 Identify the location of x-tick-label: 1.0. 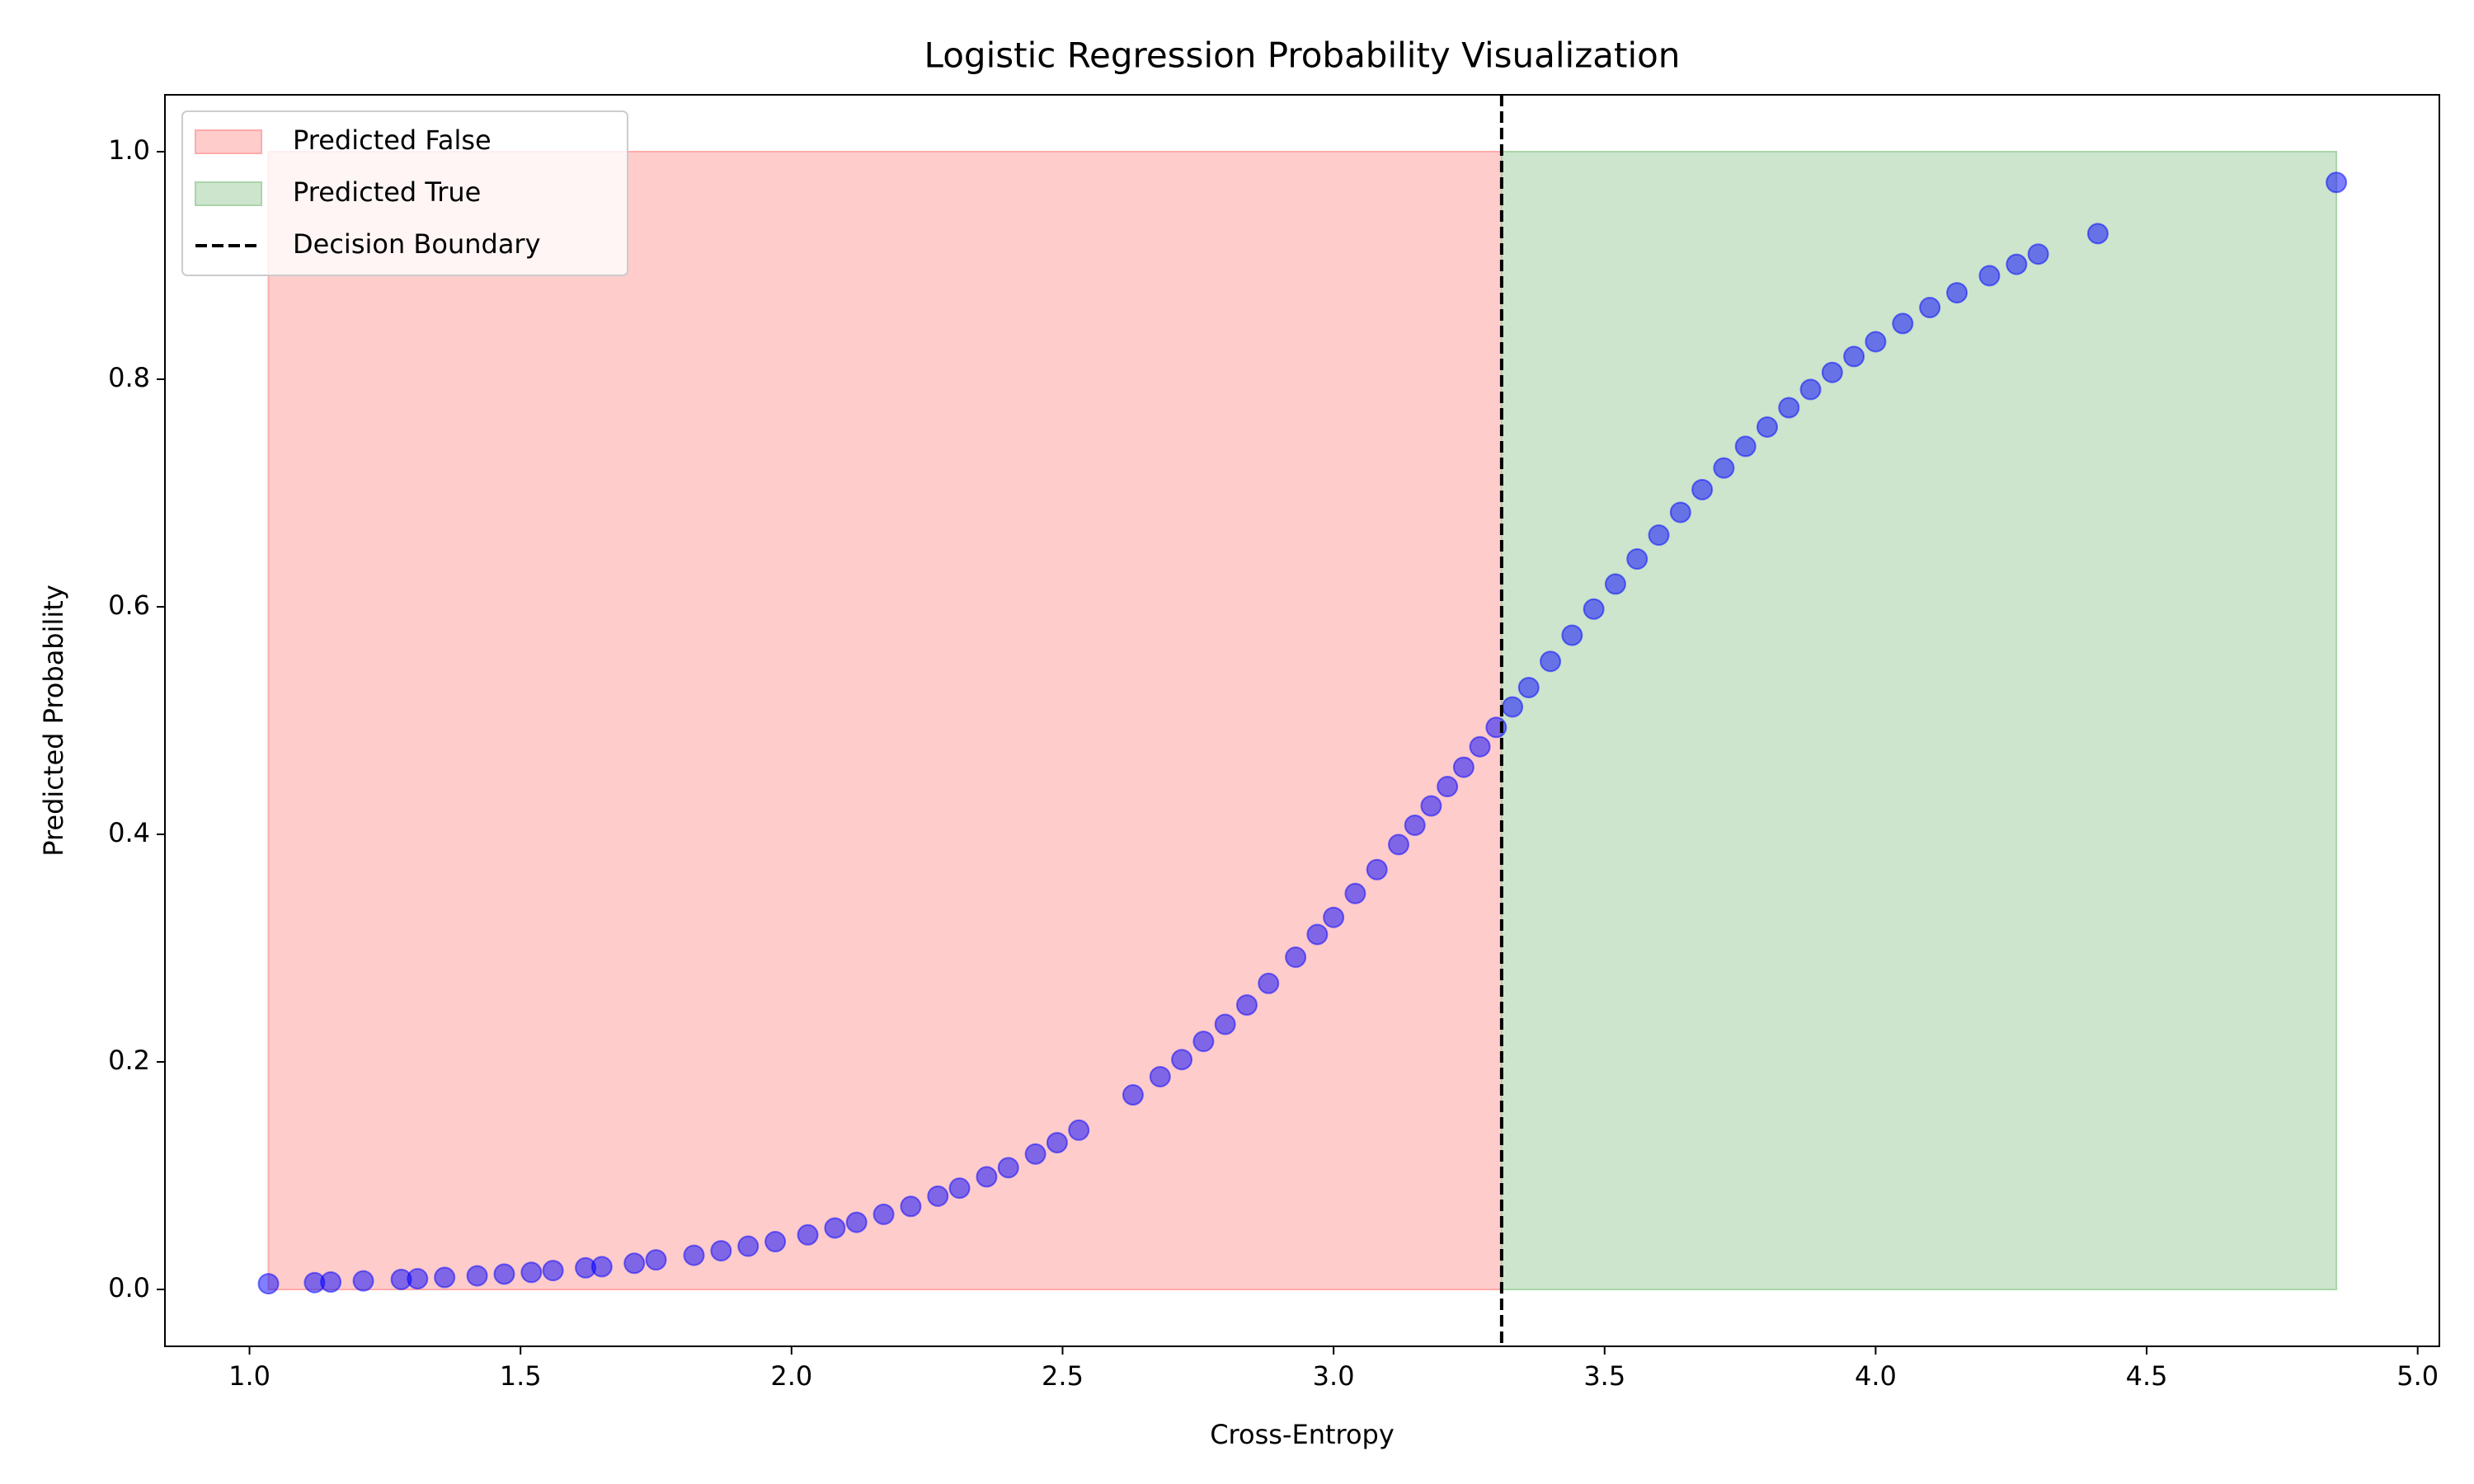
(249, 1376).